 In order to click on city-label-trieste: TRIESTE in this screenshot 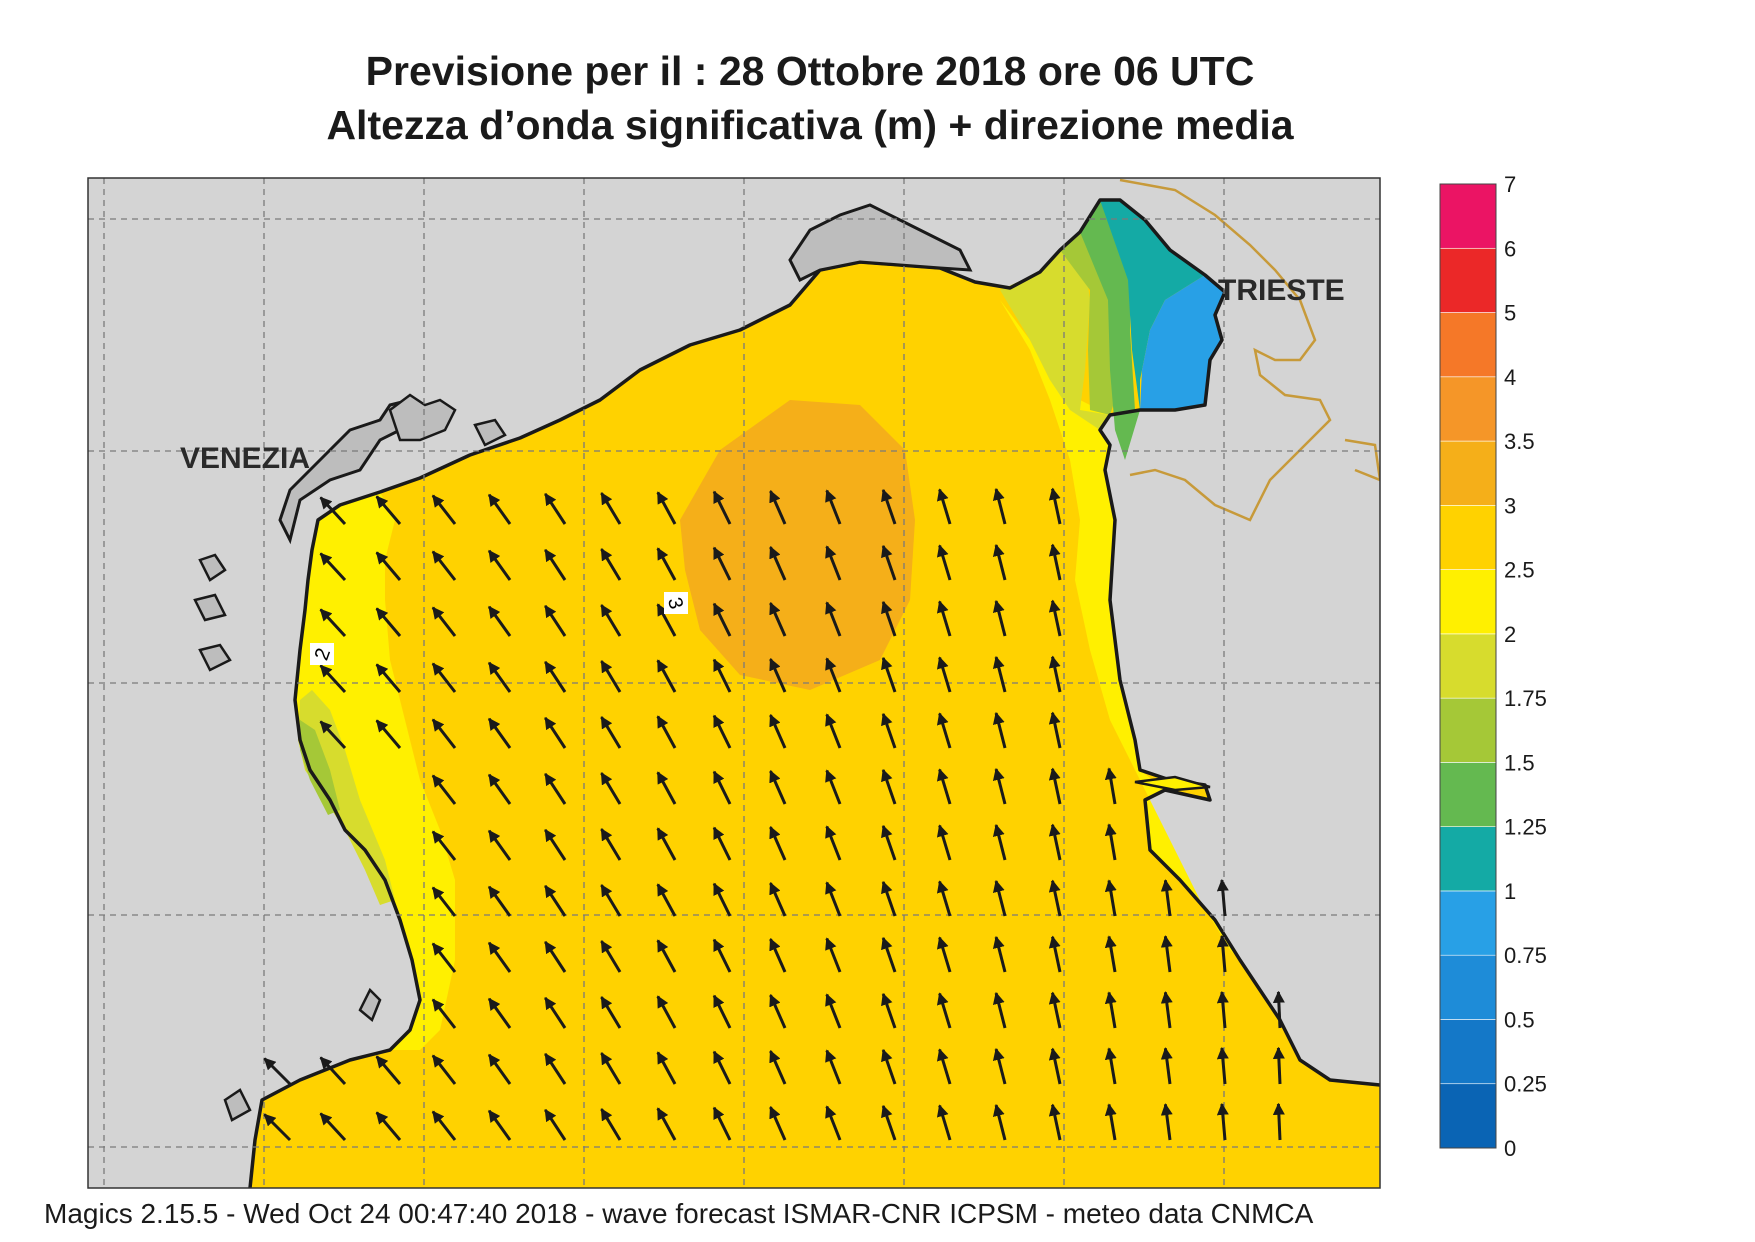, I will do `click(1281, 290)`.